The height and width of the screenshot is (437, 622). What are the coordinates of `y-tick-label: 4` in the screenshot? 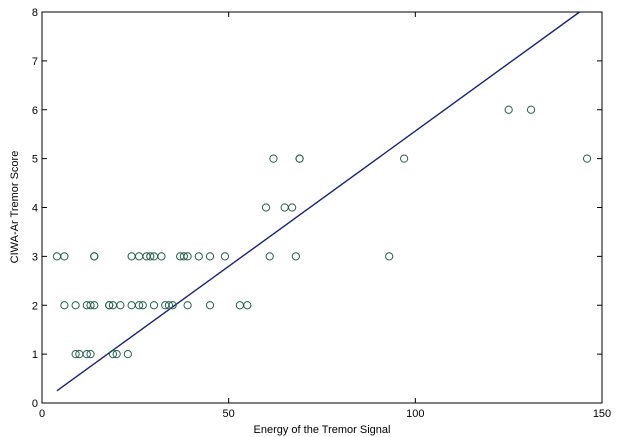 It's located at (35, 209).